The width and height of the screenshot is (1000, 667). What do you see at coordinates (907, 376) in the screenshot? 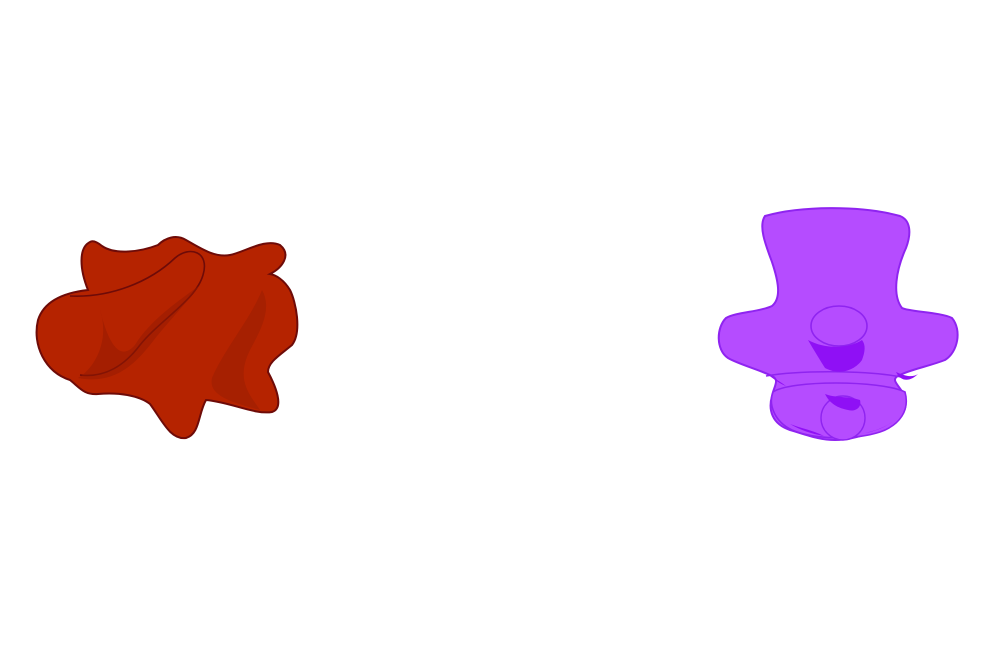
I see `purple-chair-side-shadow-right` at bounding box center [907, 376].